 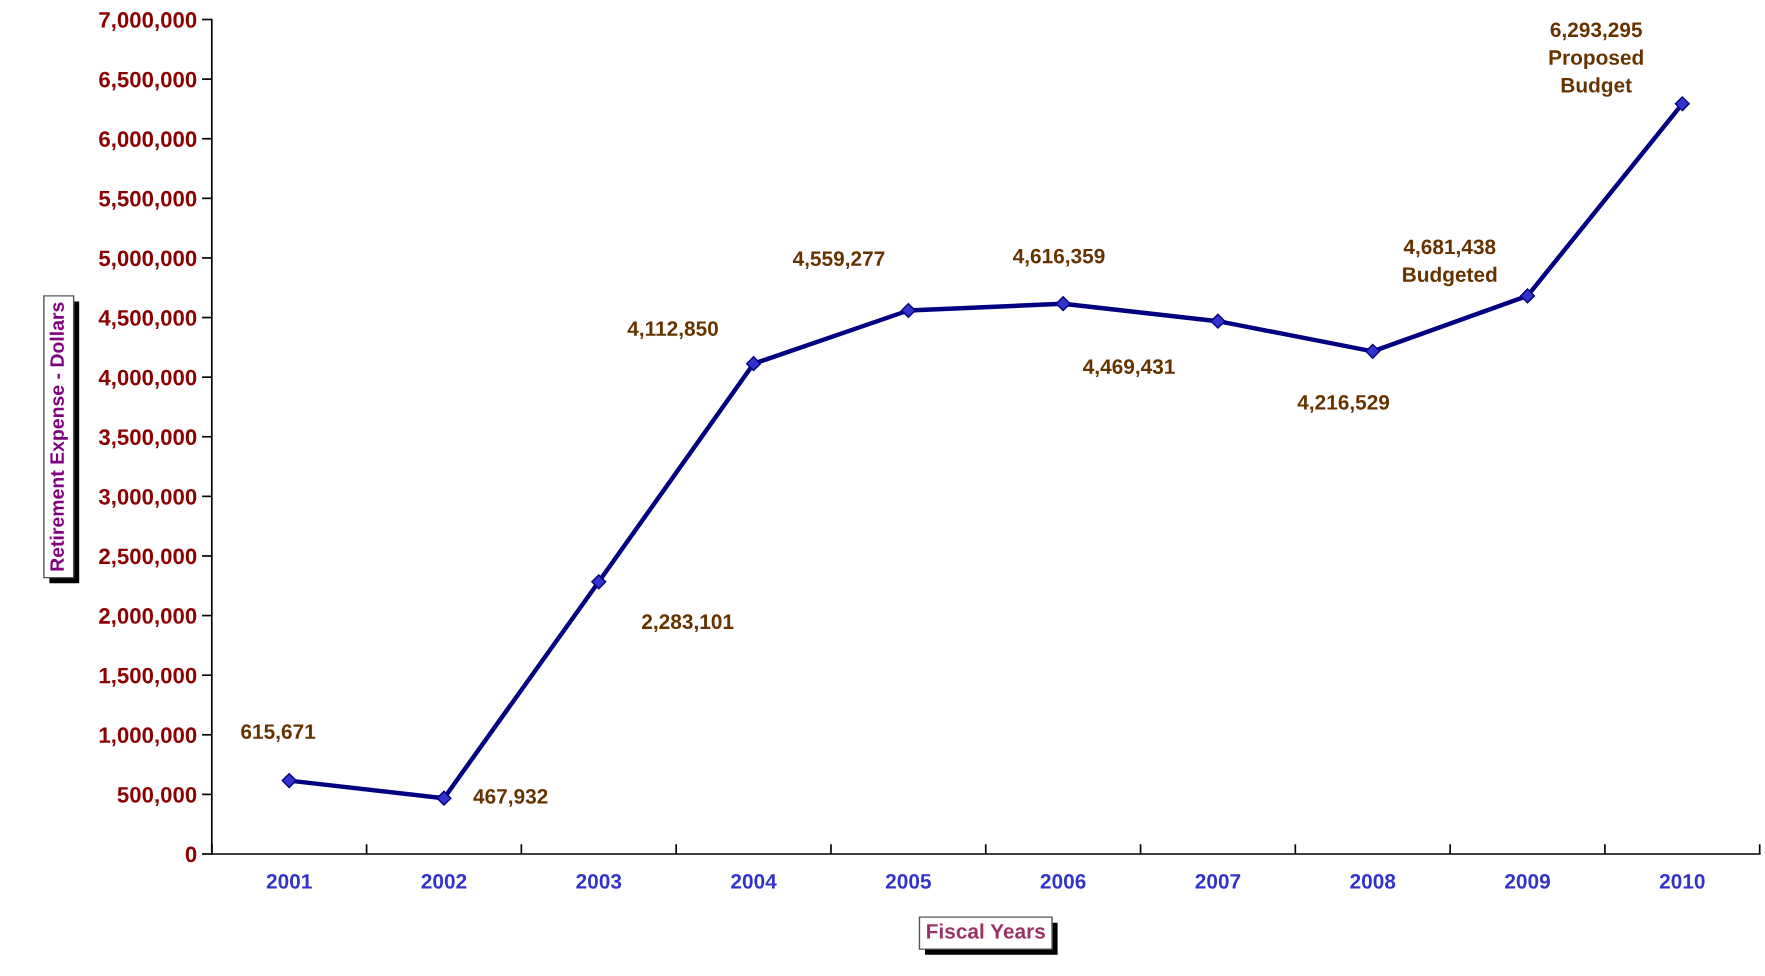 I want to click on data-label: 467,932, so click(x=510, y=798).